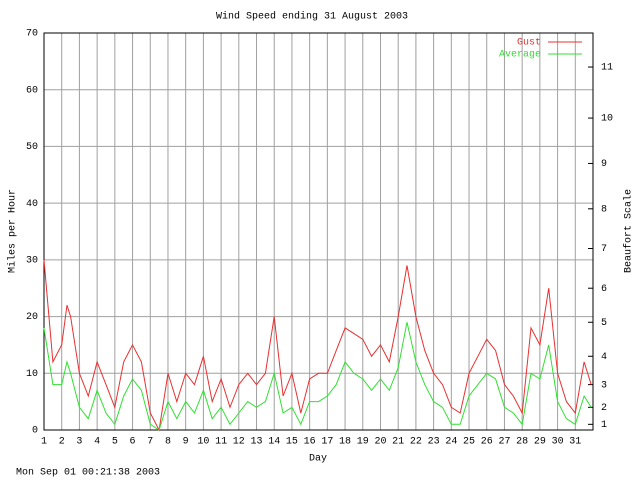 This screenshot has height=480, width=640. What do you see at coordinates (604, 357) in the screenshot?
I see `y2-tick-label: 4` at bounding box center [604, 357].